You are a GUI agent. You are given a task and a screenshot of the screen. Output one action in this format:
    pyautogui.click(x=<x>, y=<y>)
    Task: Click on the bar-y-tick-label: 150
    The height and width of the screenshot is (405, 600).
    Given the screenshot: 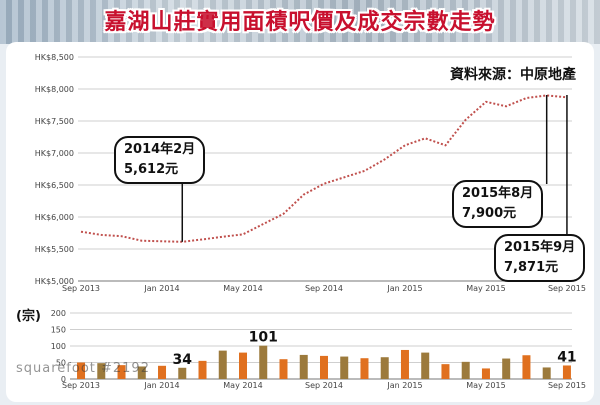 What is the action you would take?
    pyautogui.click(x=58, y=330)
    